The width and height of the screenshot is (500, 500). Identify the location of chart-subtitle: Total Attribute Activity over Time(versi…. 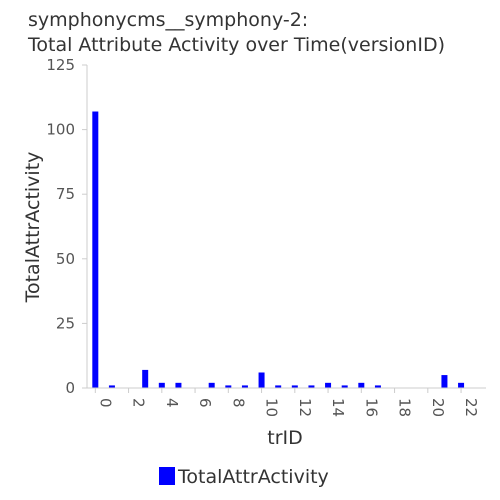
(236, 45).